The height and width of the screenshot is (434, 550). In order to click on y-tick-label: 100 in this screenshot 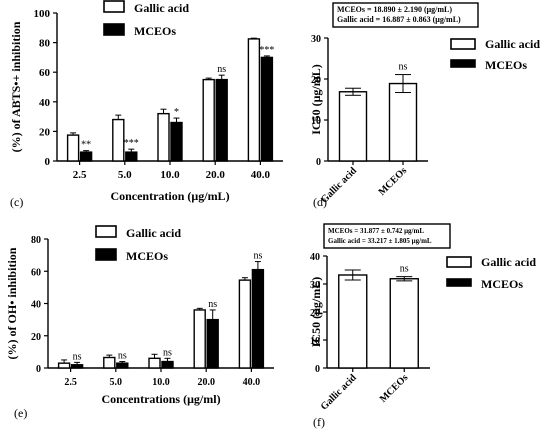, I will do `click(42, 14)`.